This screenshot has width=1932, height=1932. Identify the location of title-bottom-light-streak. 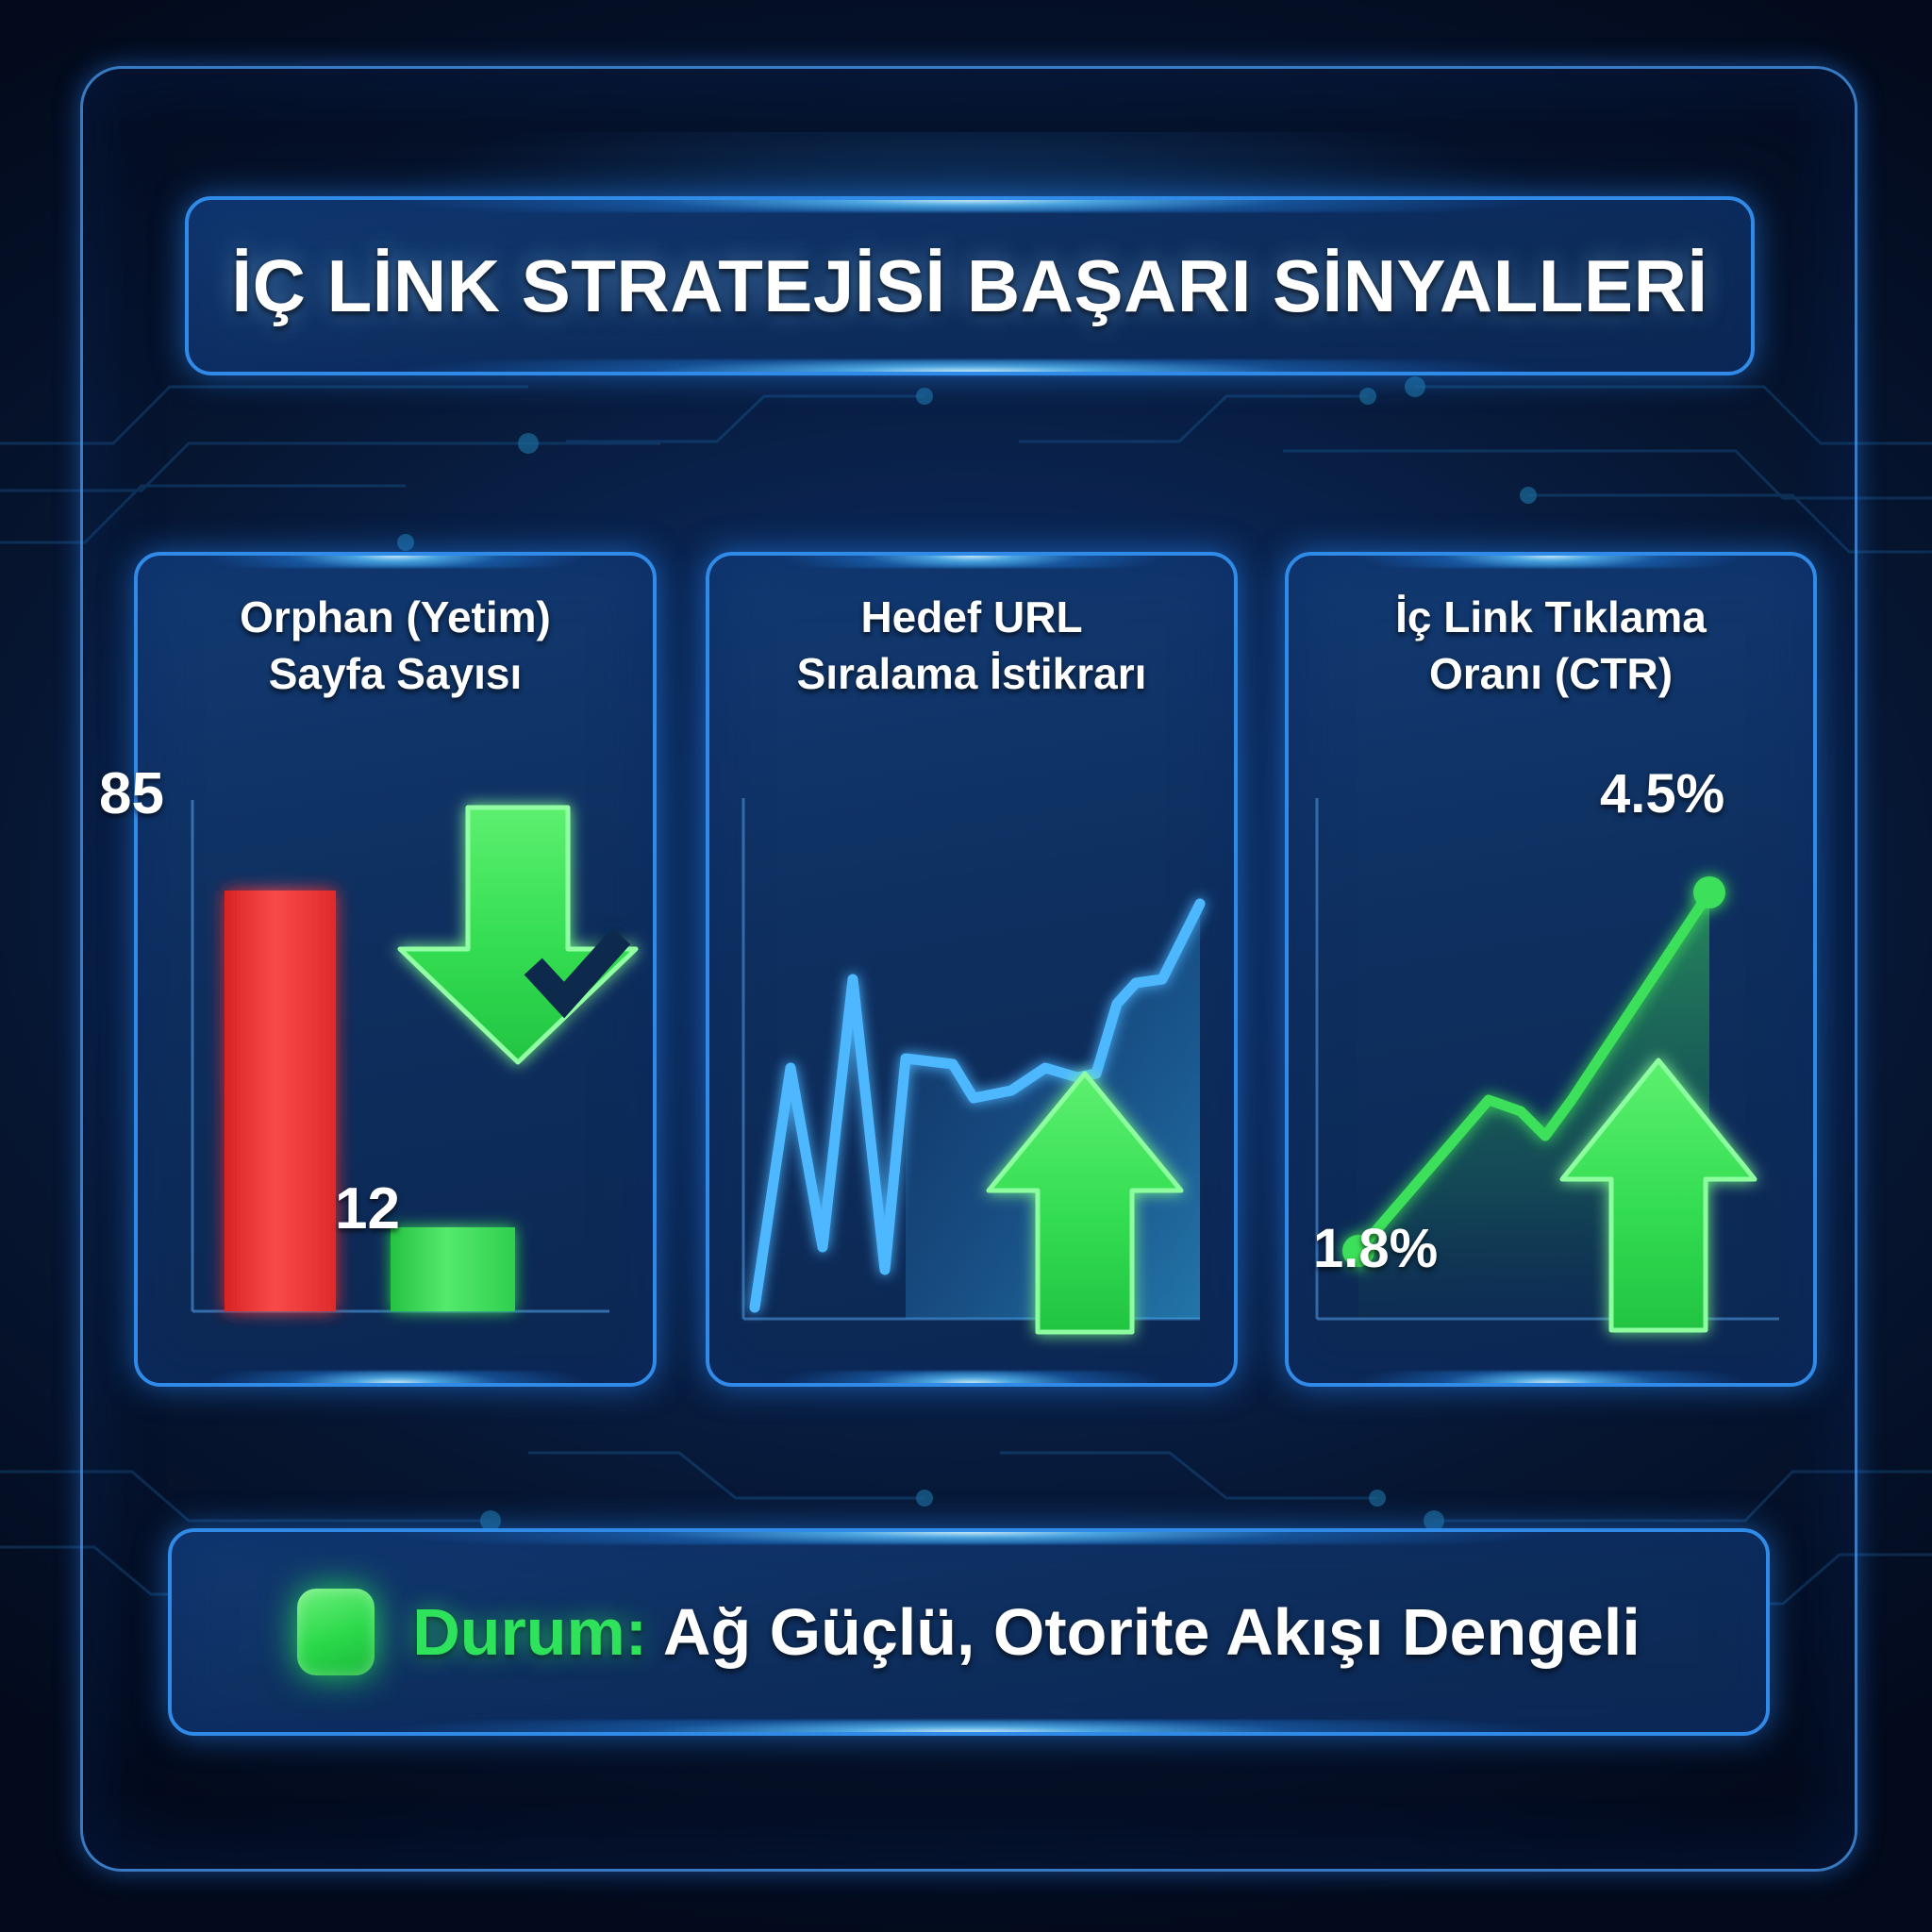
(970, 366).